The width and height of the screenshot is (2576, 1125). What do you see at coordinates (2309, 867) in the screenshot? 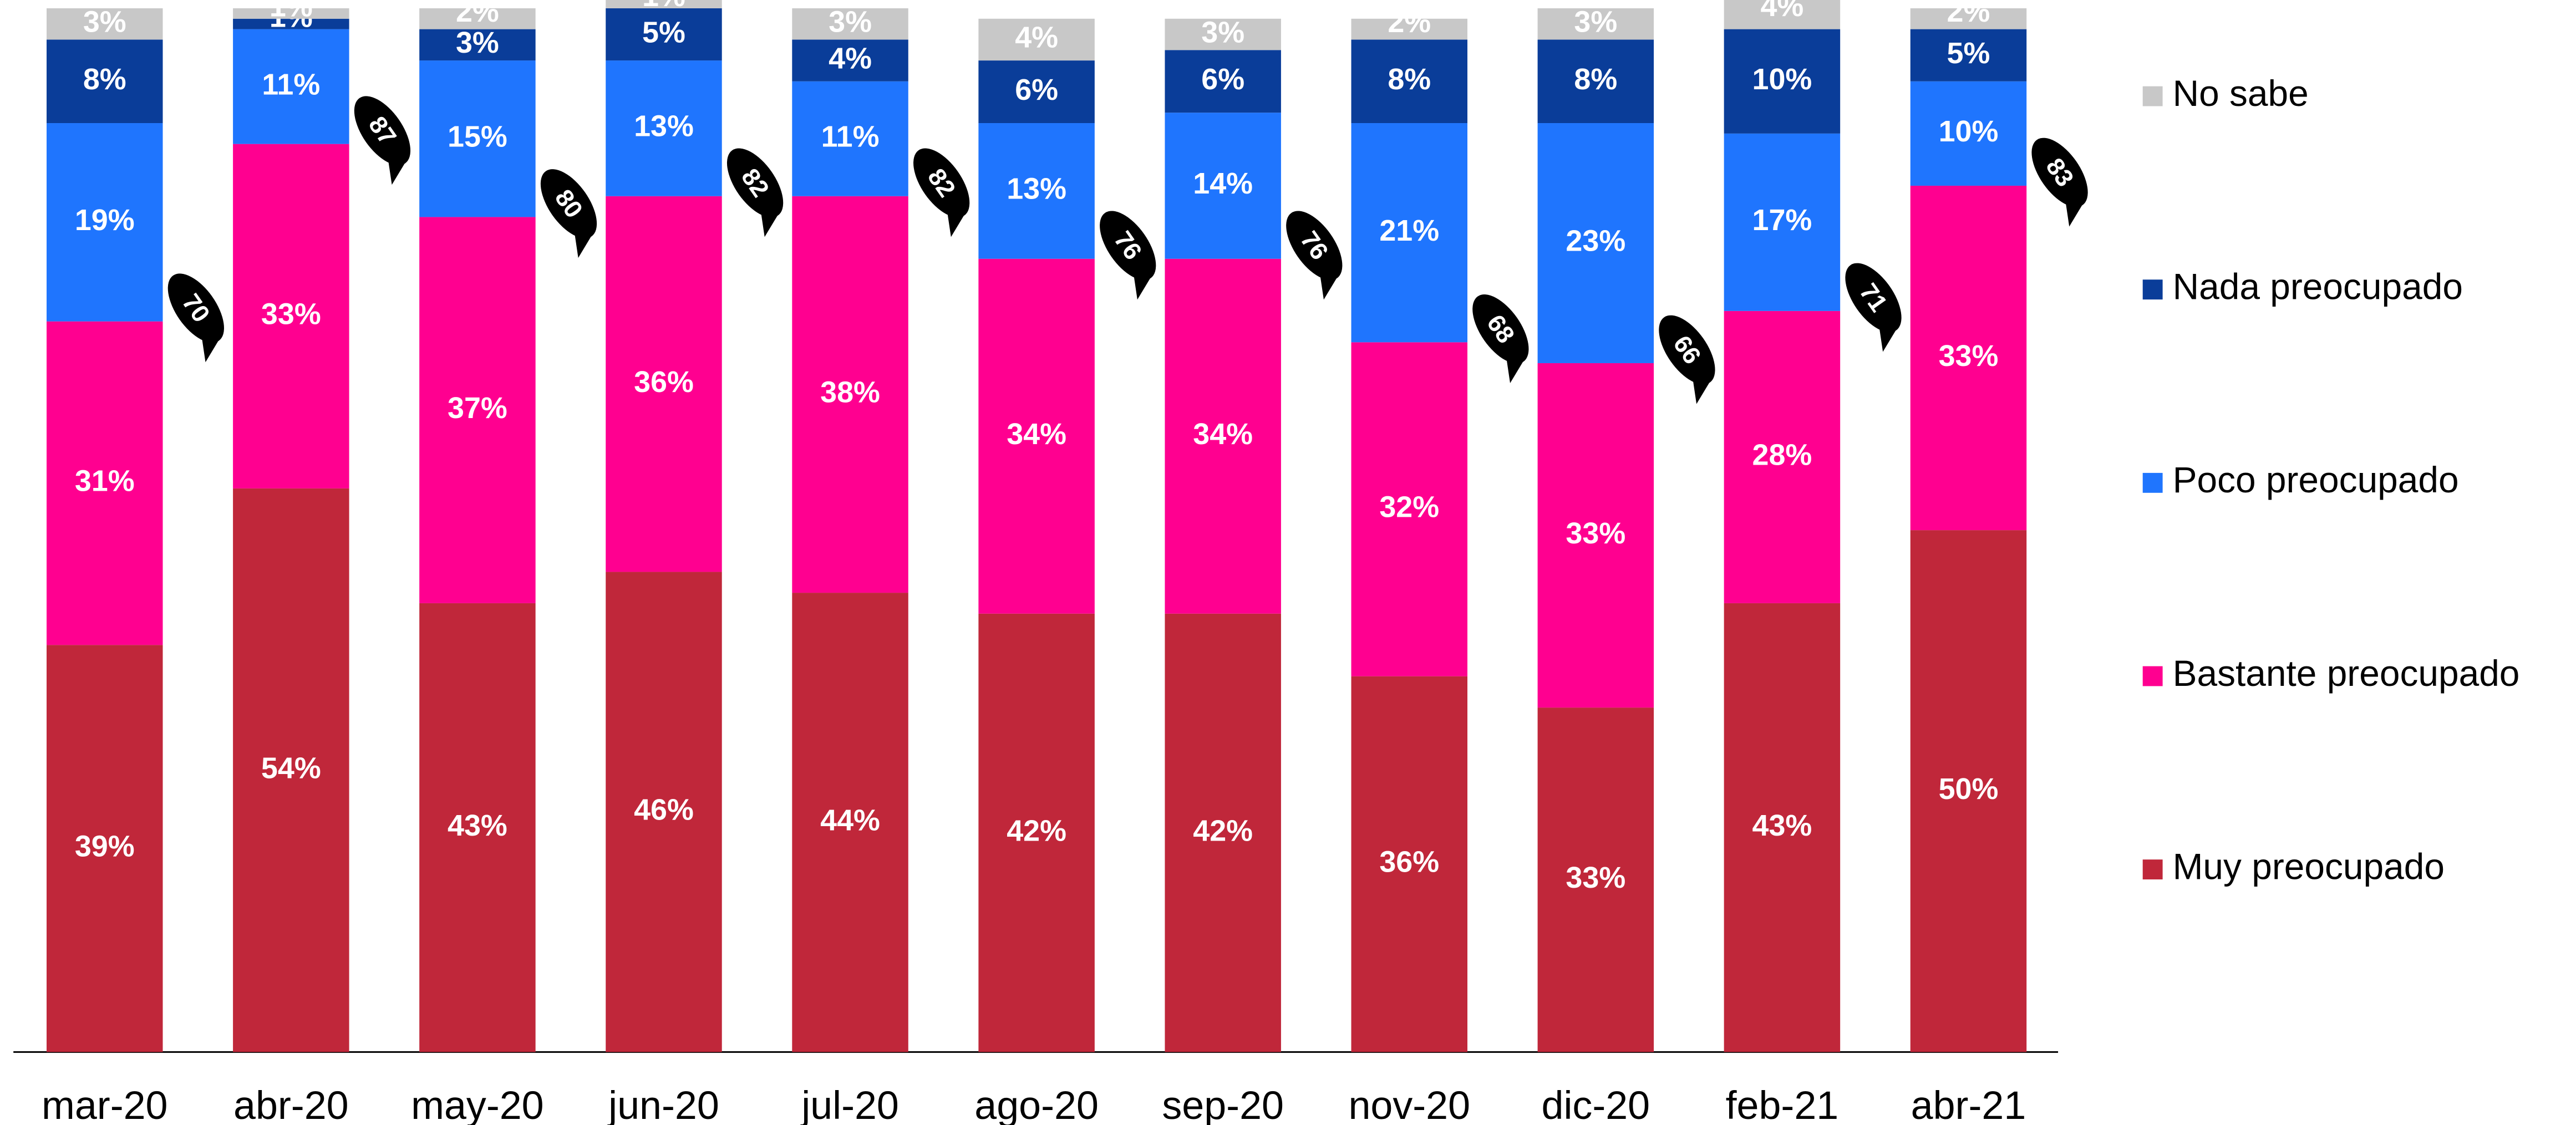
I see `legend-label: Muy preocupado` at bounding box center [2309, 867].